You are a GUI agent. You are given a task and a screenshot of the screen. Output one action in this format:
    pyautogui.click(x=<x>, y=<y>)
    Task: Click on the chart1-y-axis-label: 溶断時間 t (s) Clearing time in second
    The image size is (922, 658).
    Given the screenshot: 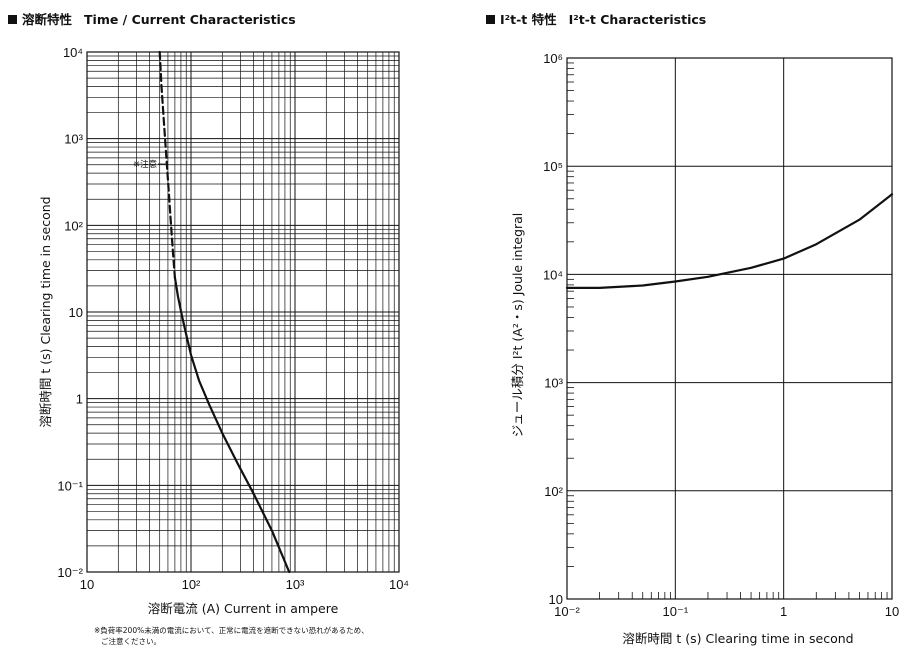 What is the action you would take?
    pyautogui.click(x=45, y=311)
    